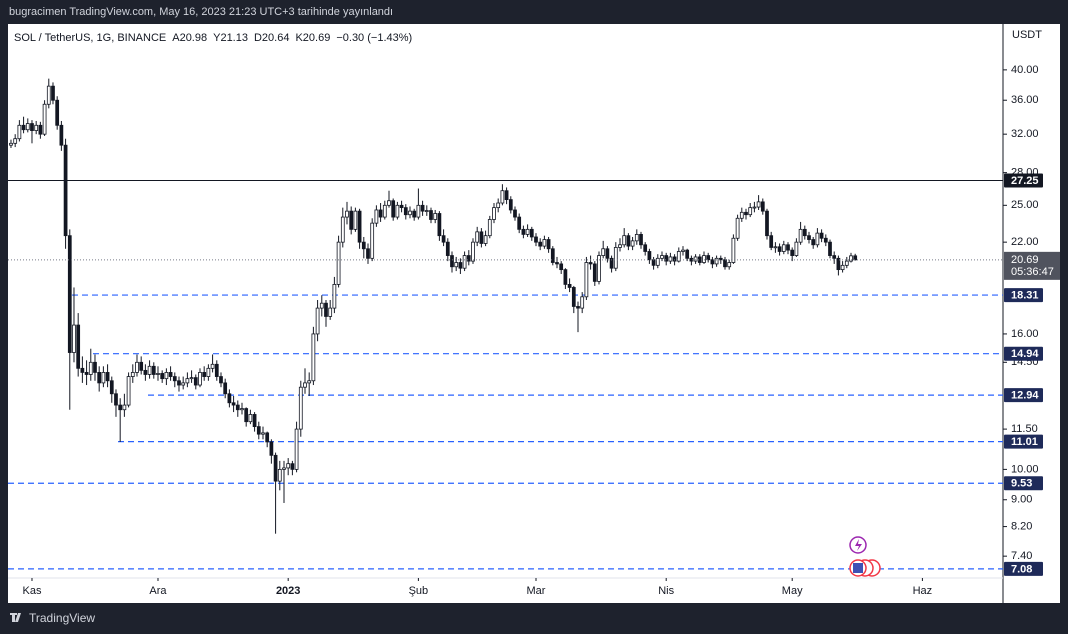 The width and height of the screenshot is (1068, 634). What do you see at coordinates (1025, 260) in the screenshot?
I see `price-tag: 20.69` at bounding box center [1025, 260].